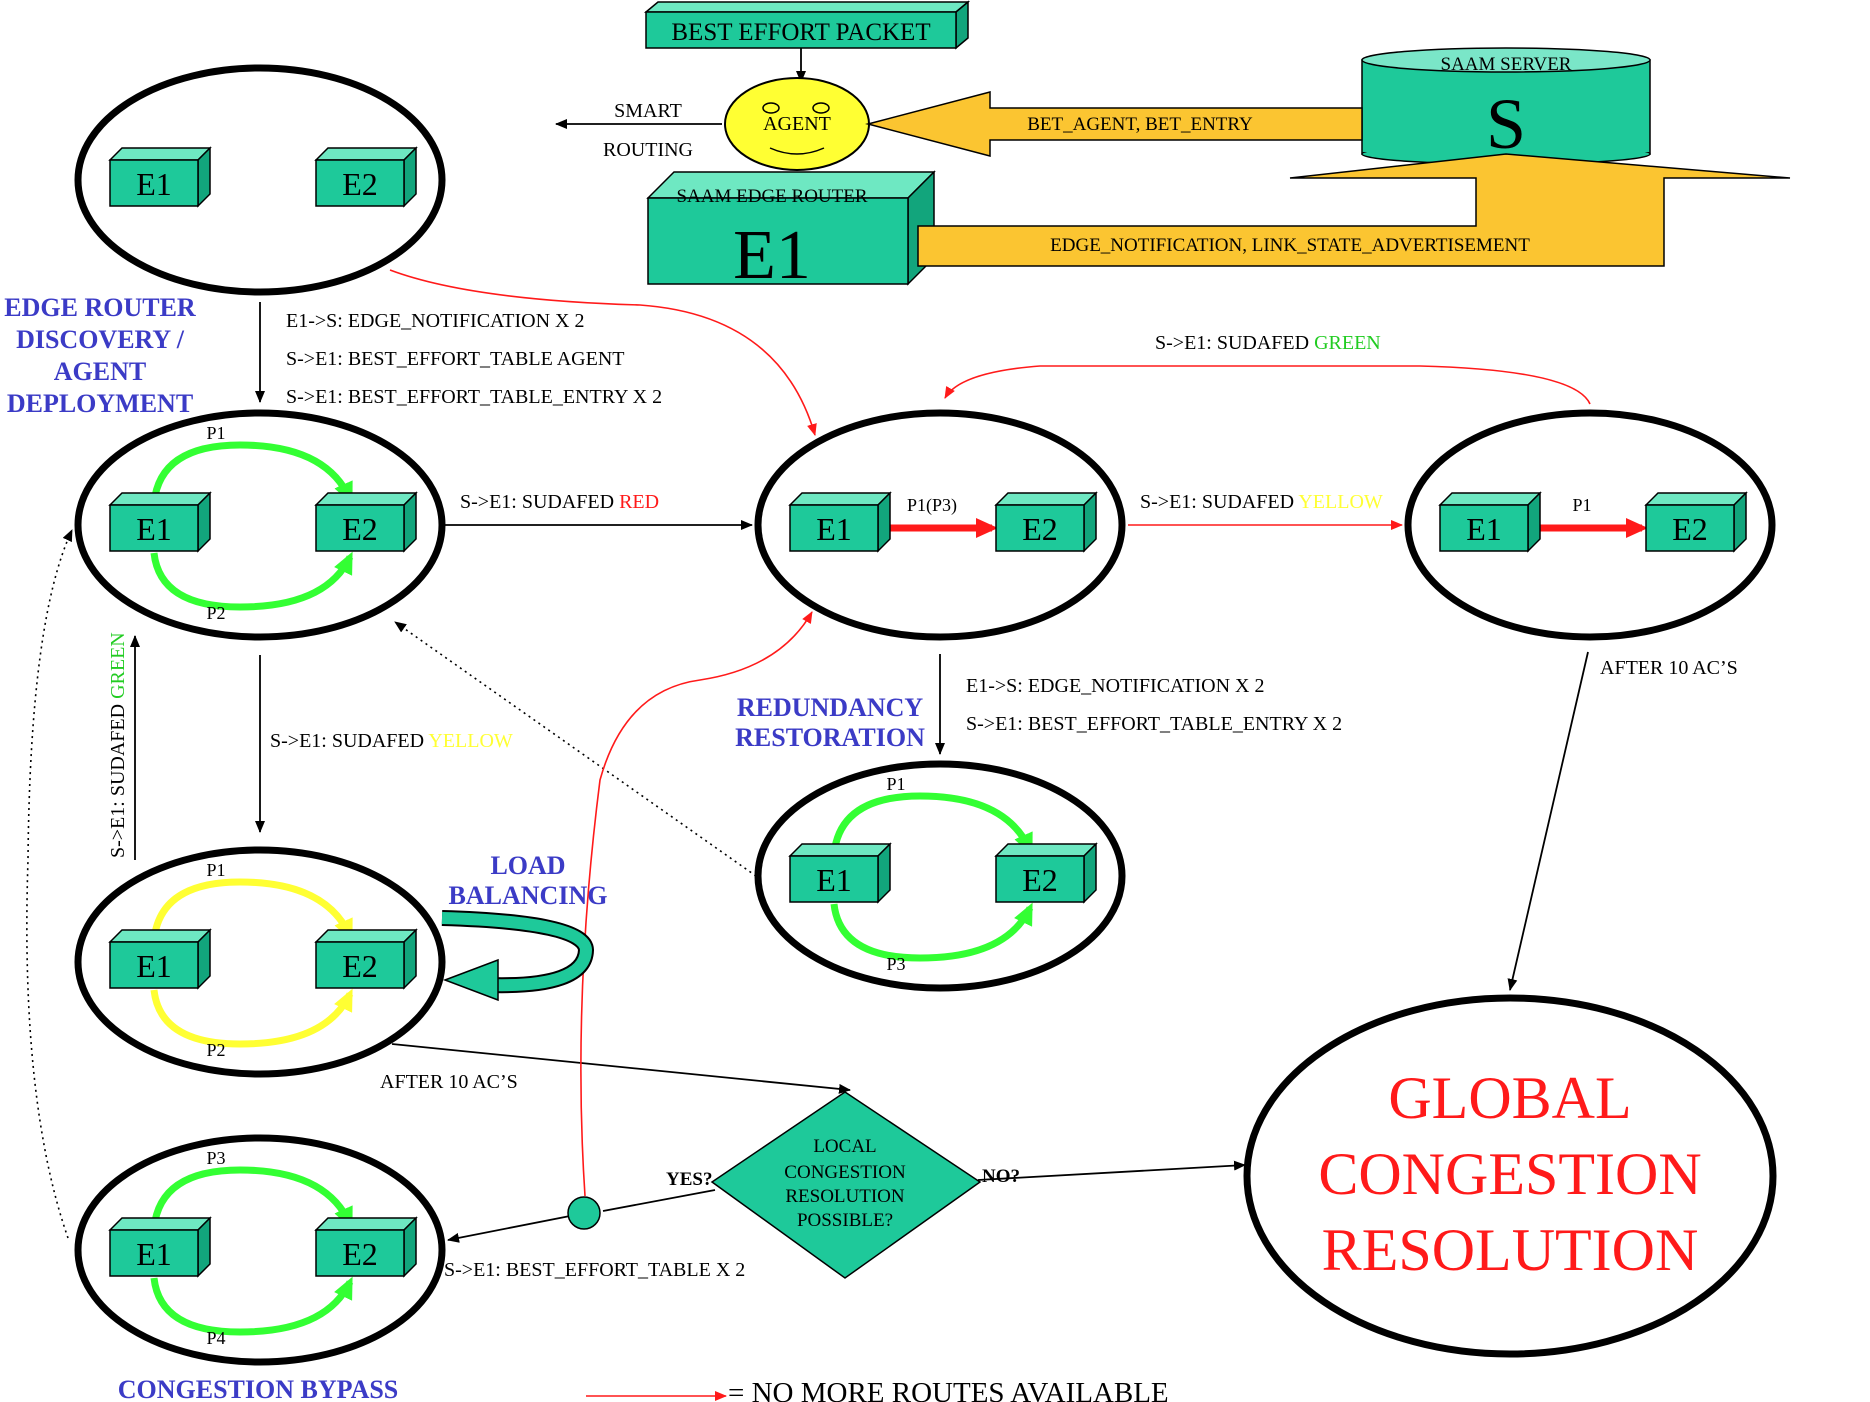  What do you see at coordinates (594, 1270) in the screenshot?
I see `best-effort-table-label: S->E1: BEST_EFFORT_TABLE X 2` at bounding box center [594, 1270].